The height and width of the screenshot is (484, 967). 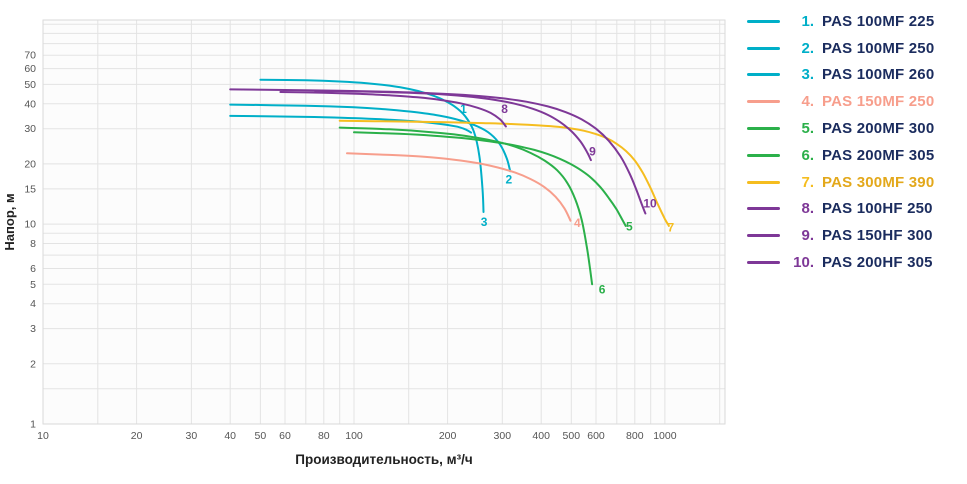 I want to click on legend-item: 10. PAS 200HF 305, so click(x=854, y=262).